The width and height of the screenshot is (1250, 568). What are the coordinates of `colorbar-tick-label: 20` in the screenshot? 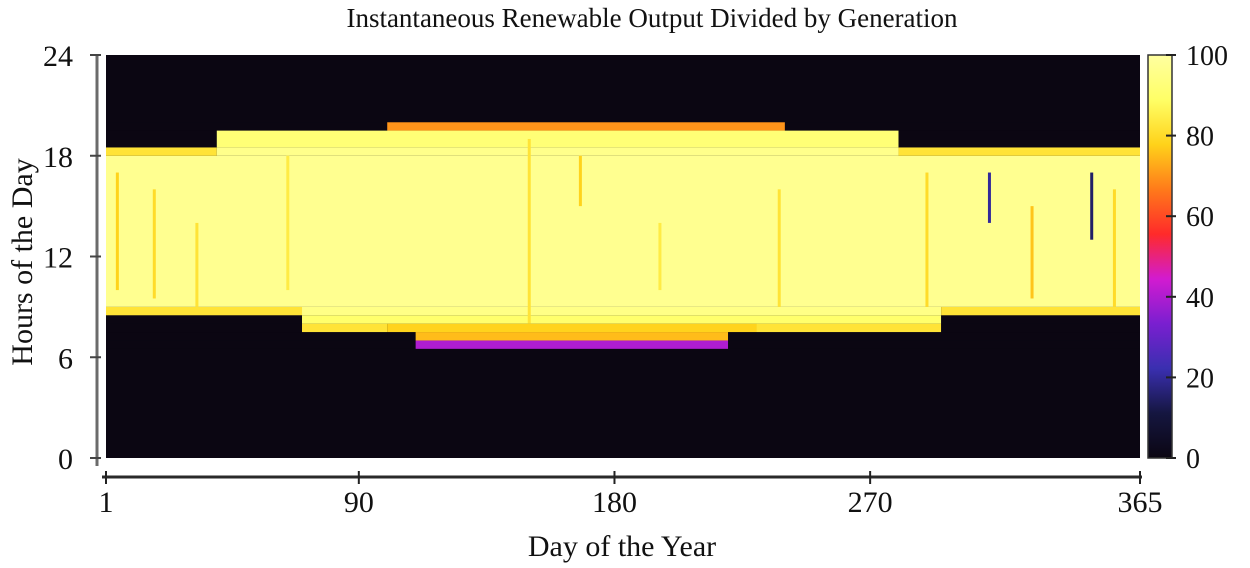 It's located at (1200, 378).